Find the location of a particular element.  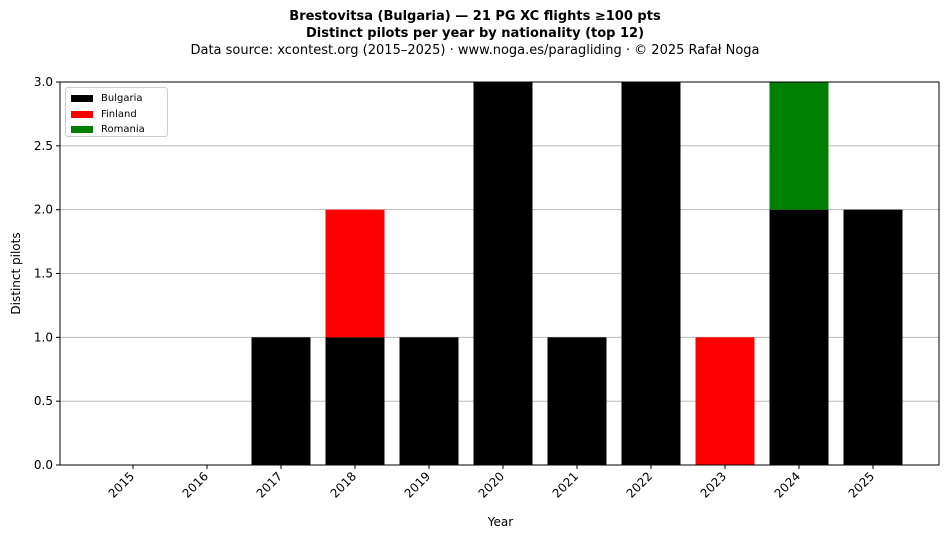

legend-swatch-romania is located at coordinates (82, 130).